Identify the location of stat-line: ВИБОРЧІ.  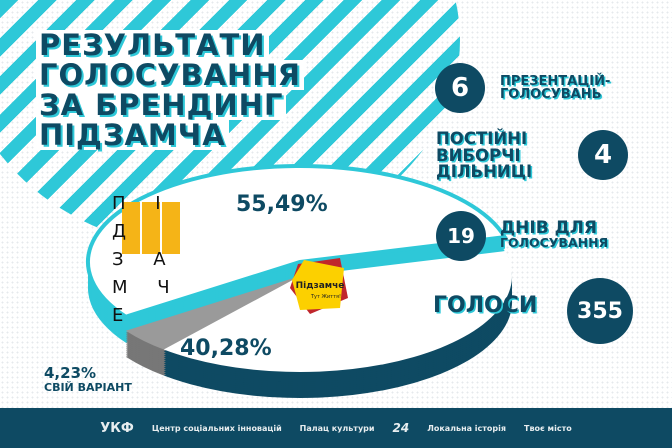
(478, 155).